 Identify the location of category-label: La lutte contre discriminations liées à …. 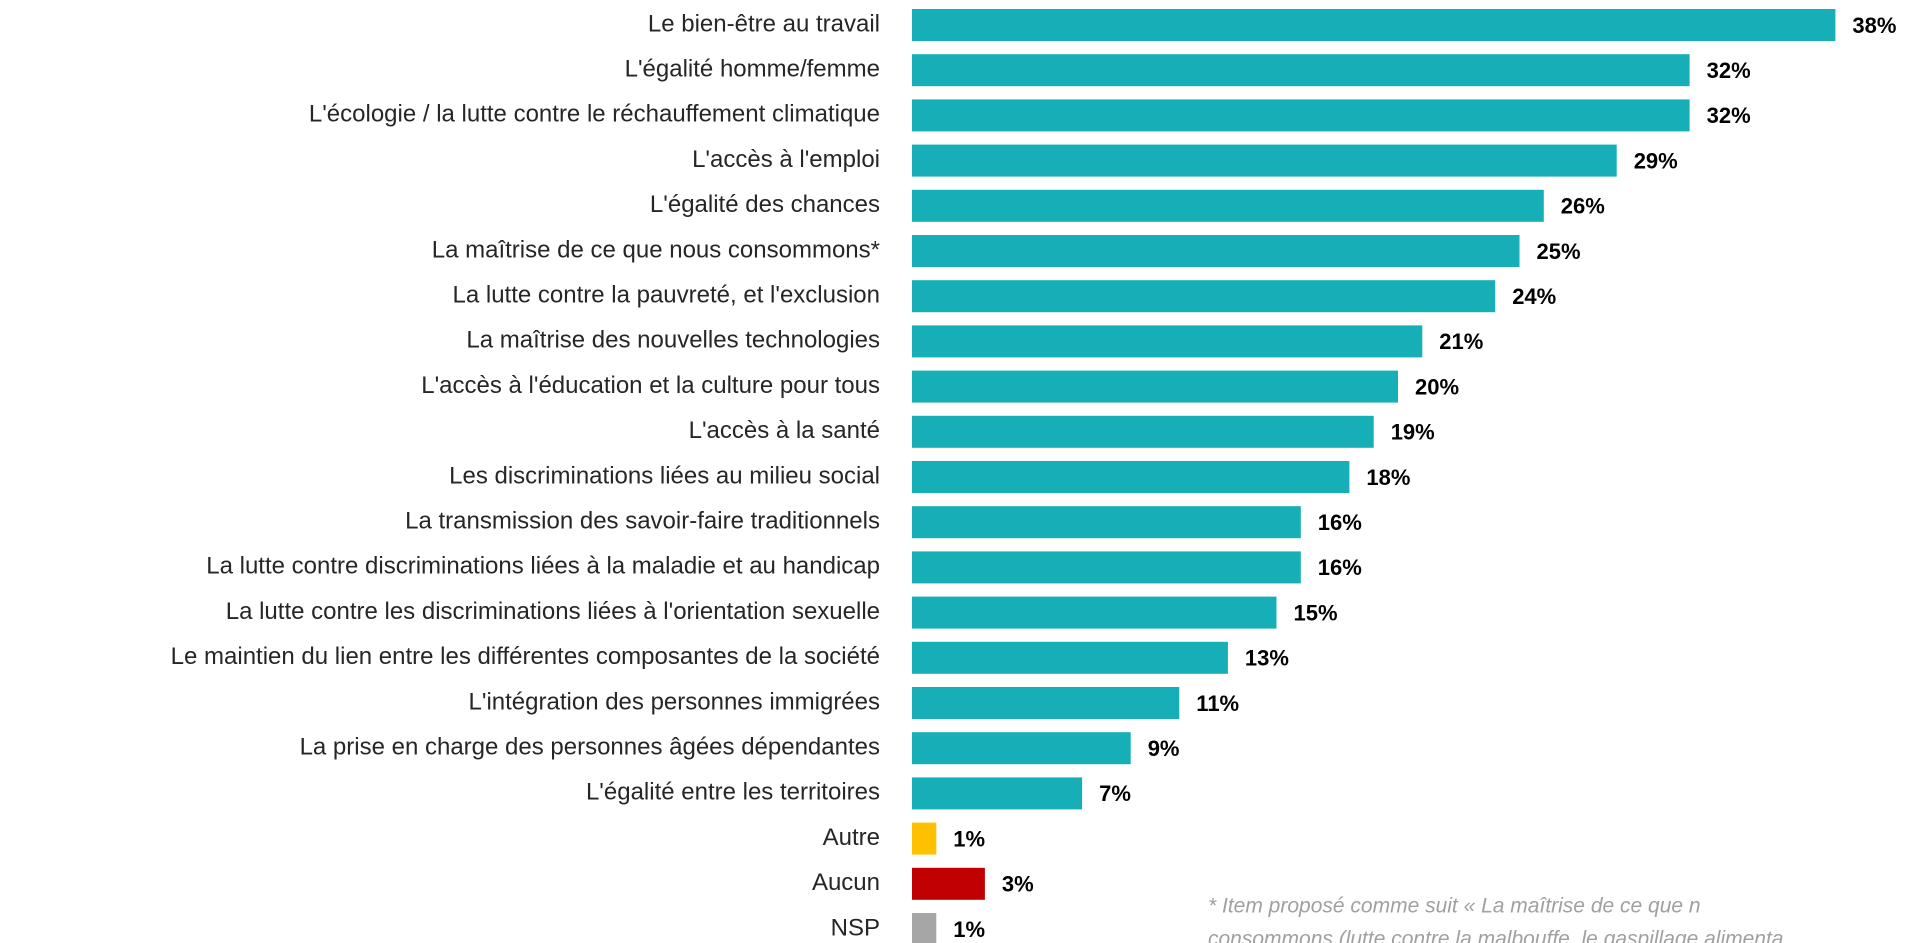
(543, 566).